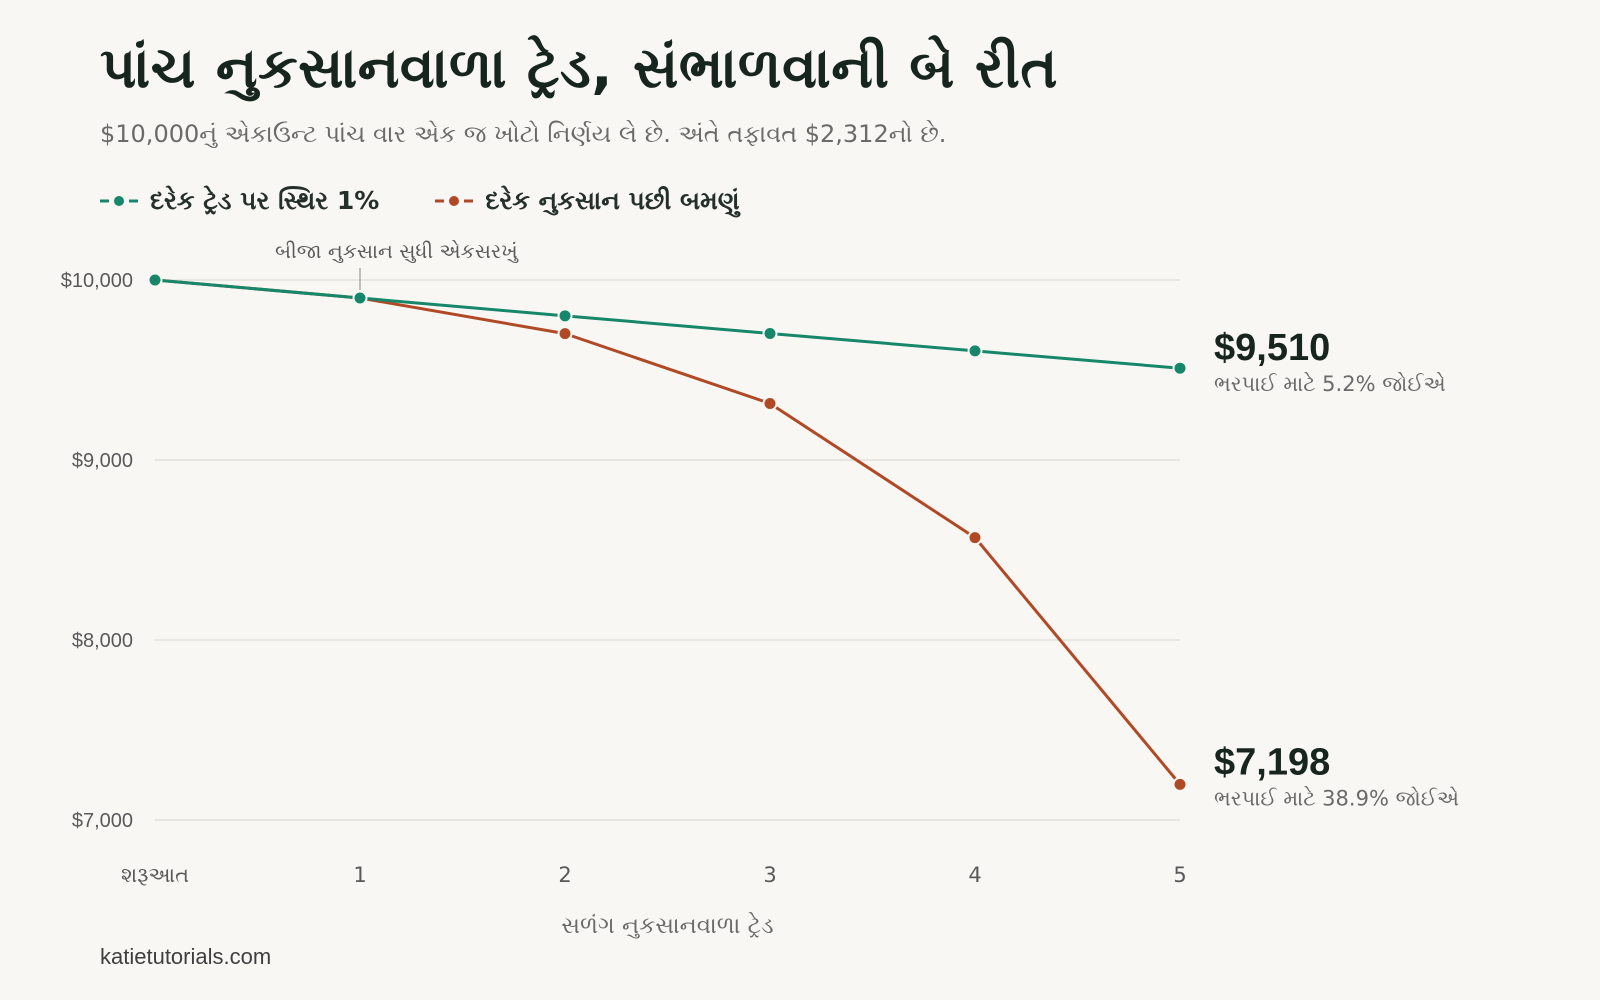 The width and height of the screenshot is (1600, 1000). Describe the element at coordinates (579, 68) in the screenshot. I see `chart-title: પાંચ નુકસાનવાળા ટ્રેડ, સંભાળવાની બે રીત` at that location.